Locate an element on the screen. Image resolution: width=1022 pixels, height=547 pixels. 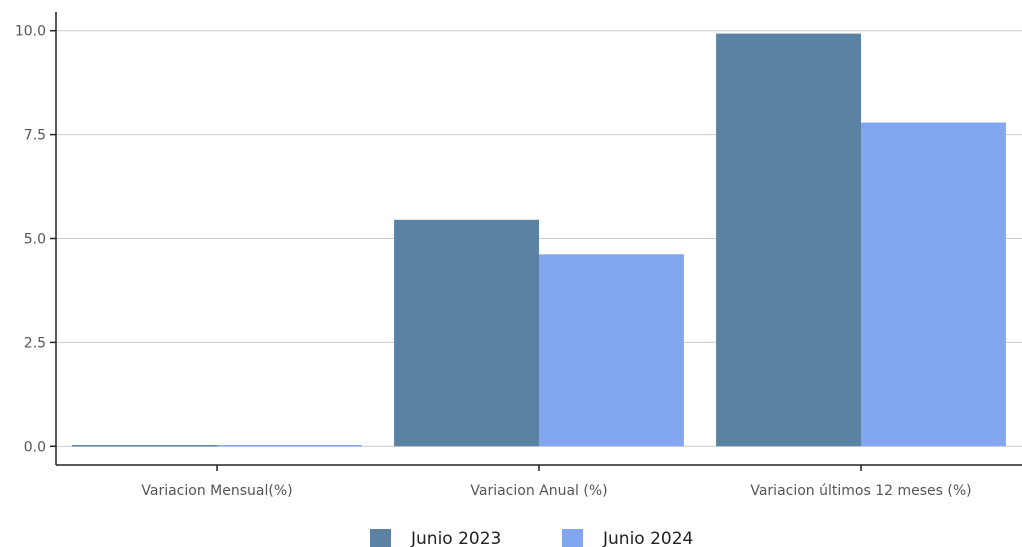
legend-label: Junio 2024 is located at coordinates (647, 538).